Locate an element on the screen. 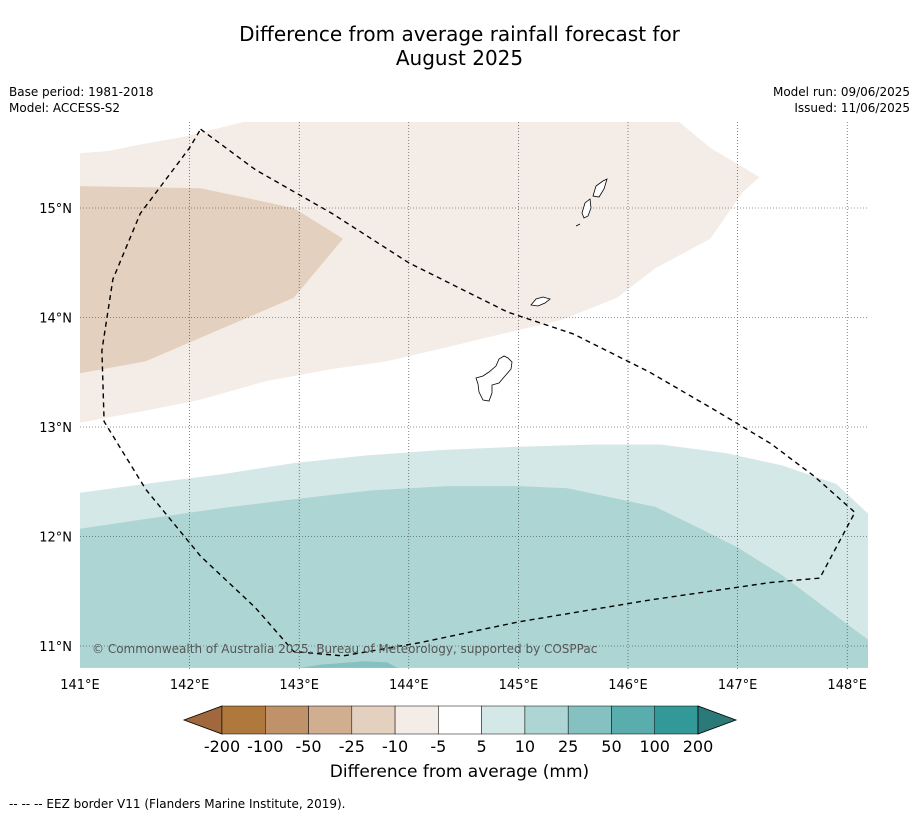  colorbar-tick-label: -200 is located at coordinates (222, 746).